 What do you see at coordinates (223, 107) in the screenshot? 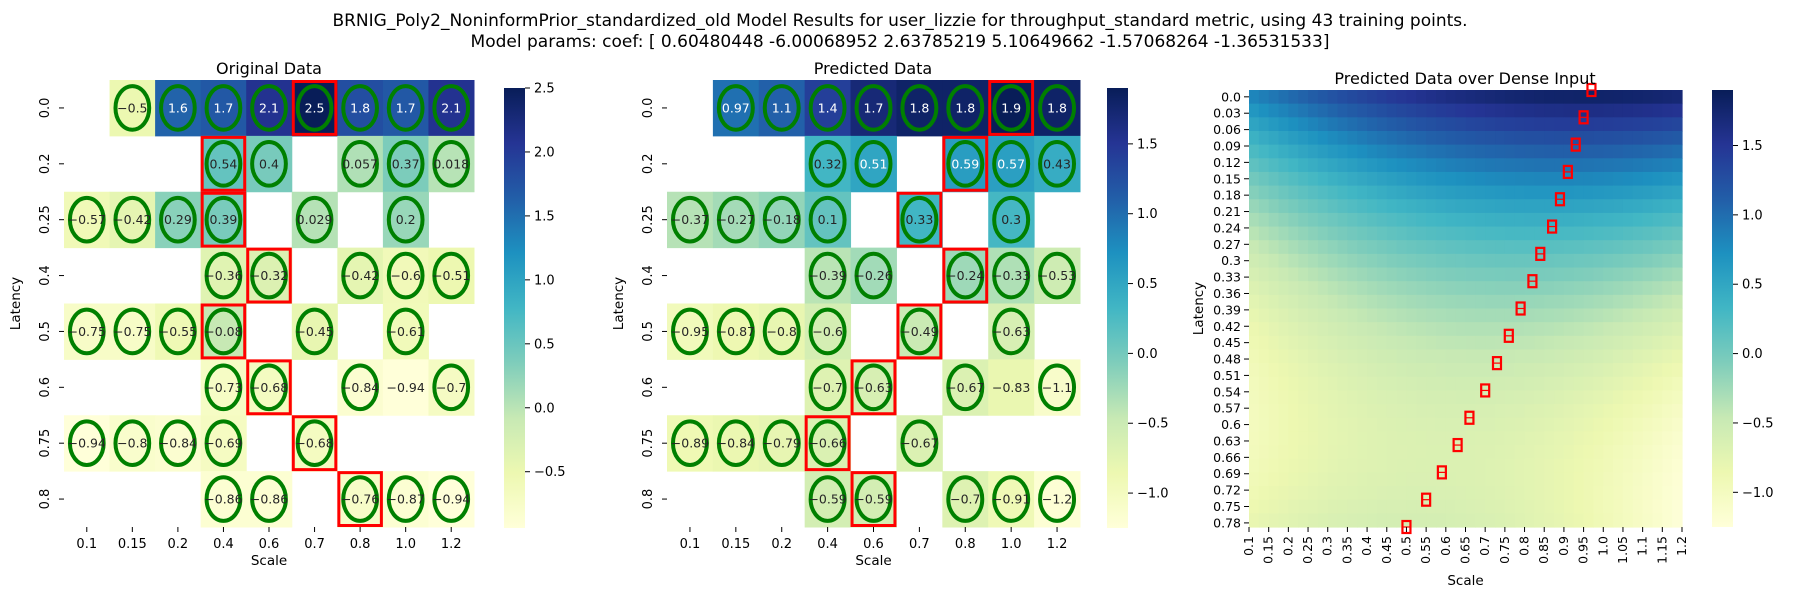
I see `cell-value-label: 1.7` at bounding box center [223, 107].